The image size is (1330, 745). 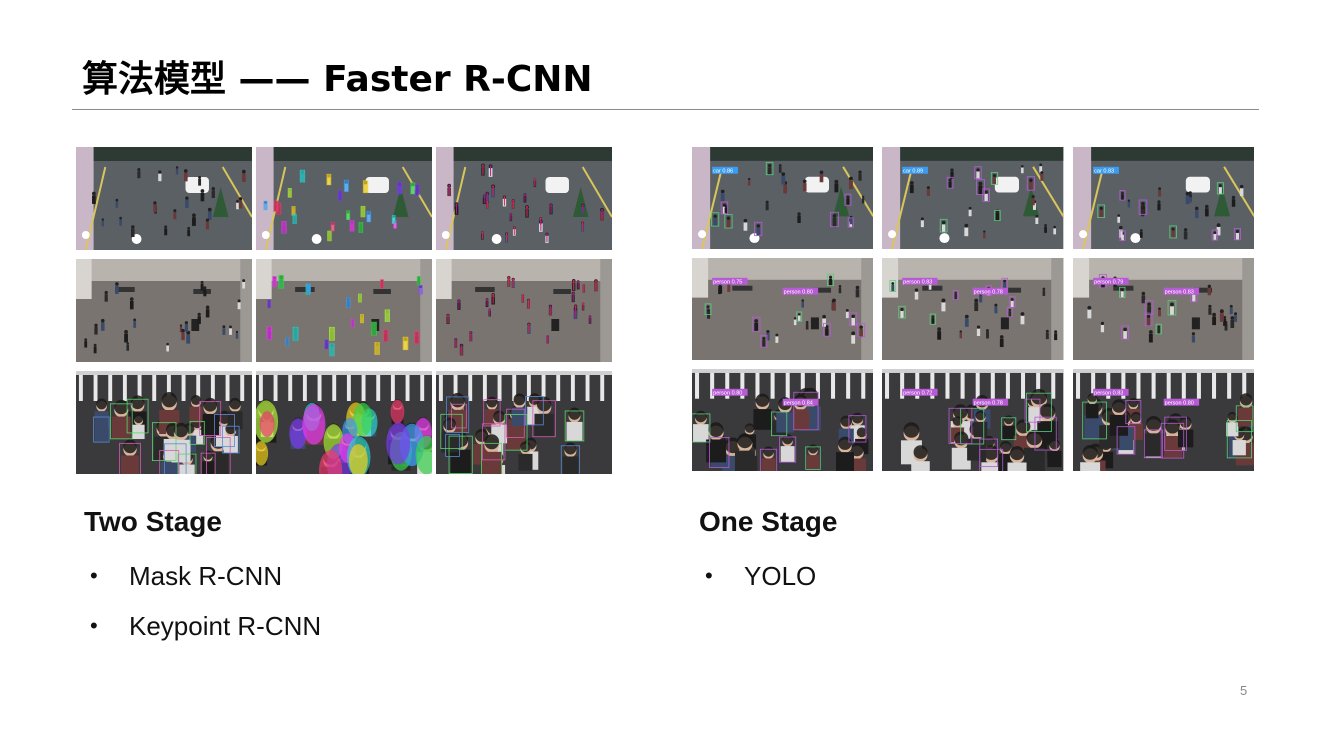 What do you see at coordinates (1104, 172) in the screenshot?
I see `detection-label: car 0.83` at bounding box center [1104, 172].